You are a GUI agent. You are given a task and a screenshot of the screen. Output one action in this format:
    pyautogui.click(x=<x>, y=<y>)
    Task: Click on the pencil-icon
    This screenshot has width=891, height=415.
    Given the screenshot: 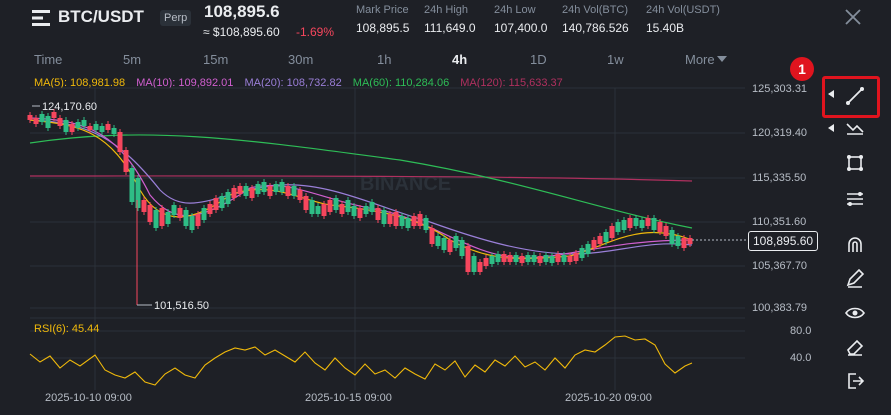 What is the action you would take?
    pyautogui.click(x=855, y=278)
    